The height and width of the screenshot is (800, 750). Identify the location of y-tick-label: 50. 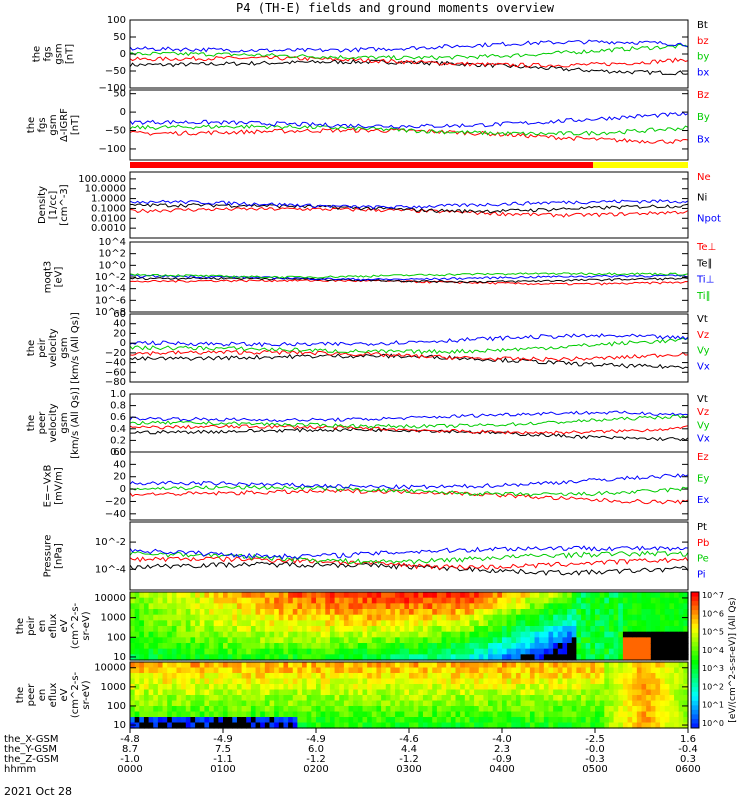
(119, 94).